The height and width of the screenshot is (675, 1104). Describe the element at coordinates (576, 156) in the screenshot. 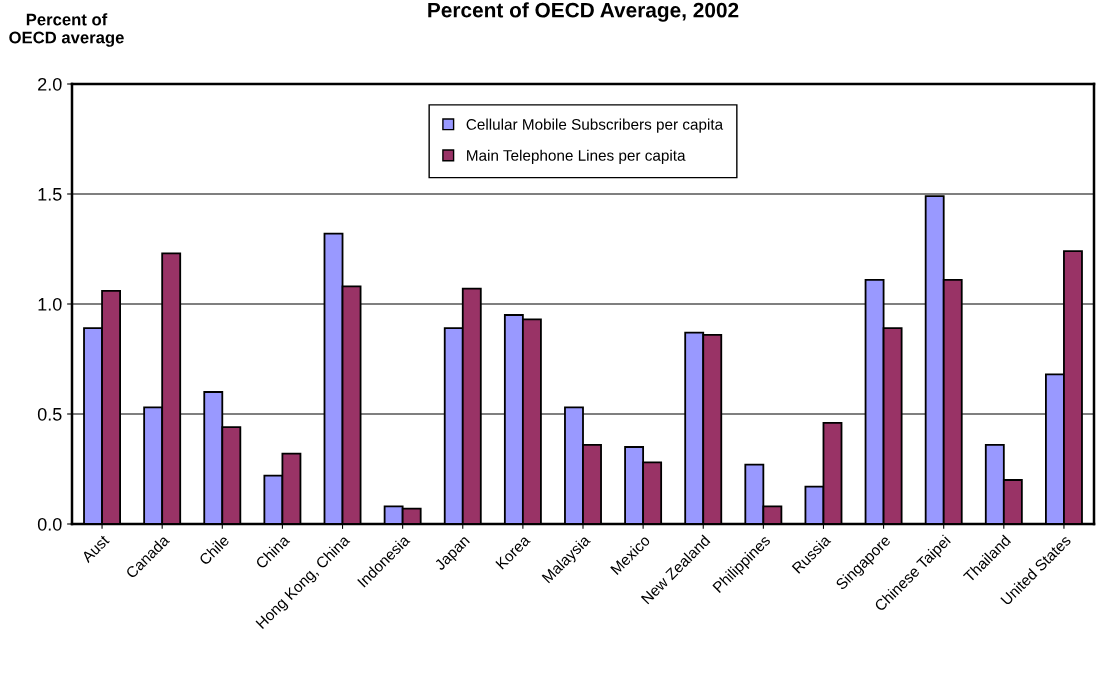

I see `legend-label: Main Telephone Lines per capita` at that location.